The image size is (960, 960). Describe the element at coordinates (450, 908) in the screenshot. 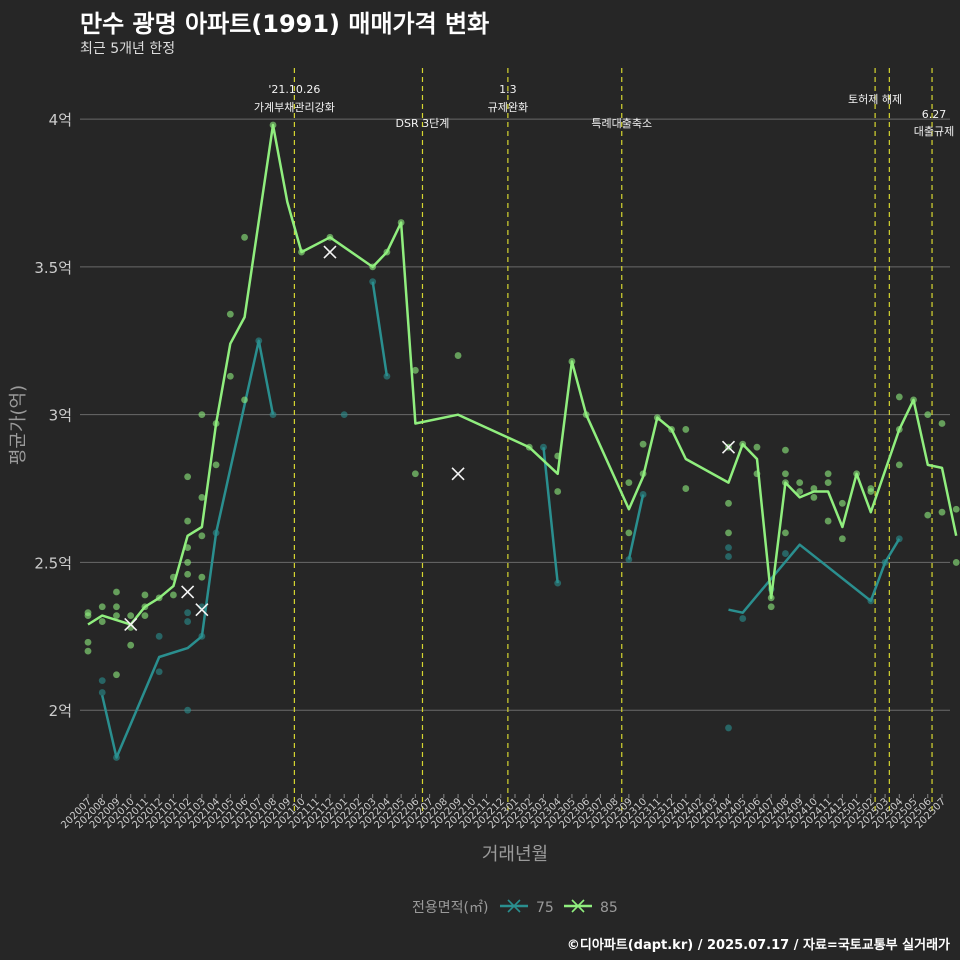

I see `legend-title: 전용면적(㎡)` at that location.